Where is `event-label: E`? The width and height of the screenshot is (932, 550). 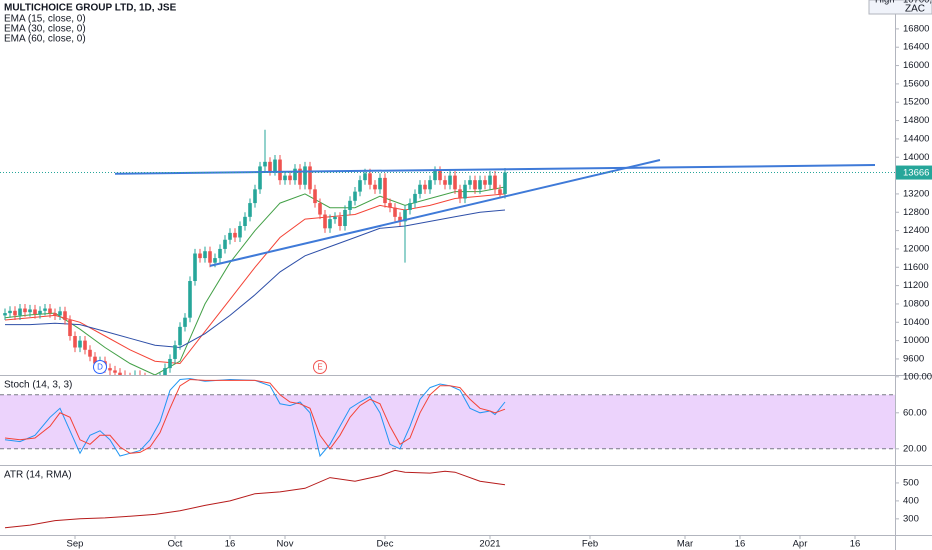 event-label: E is located at coordinates (319, 367).